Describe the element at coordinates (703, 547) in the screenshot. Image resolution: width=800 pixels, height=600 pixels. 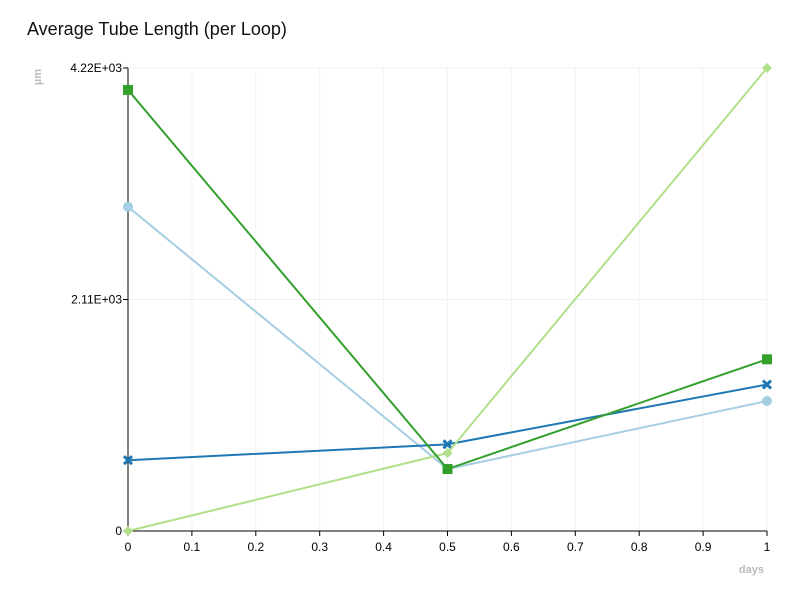
I see `x-tick-label: 0.9` at that location.